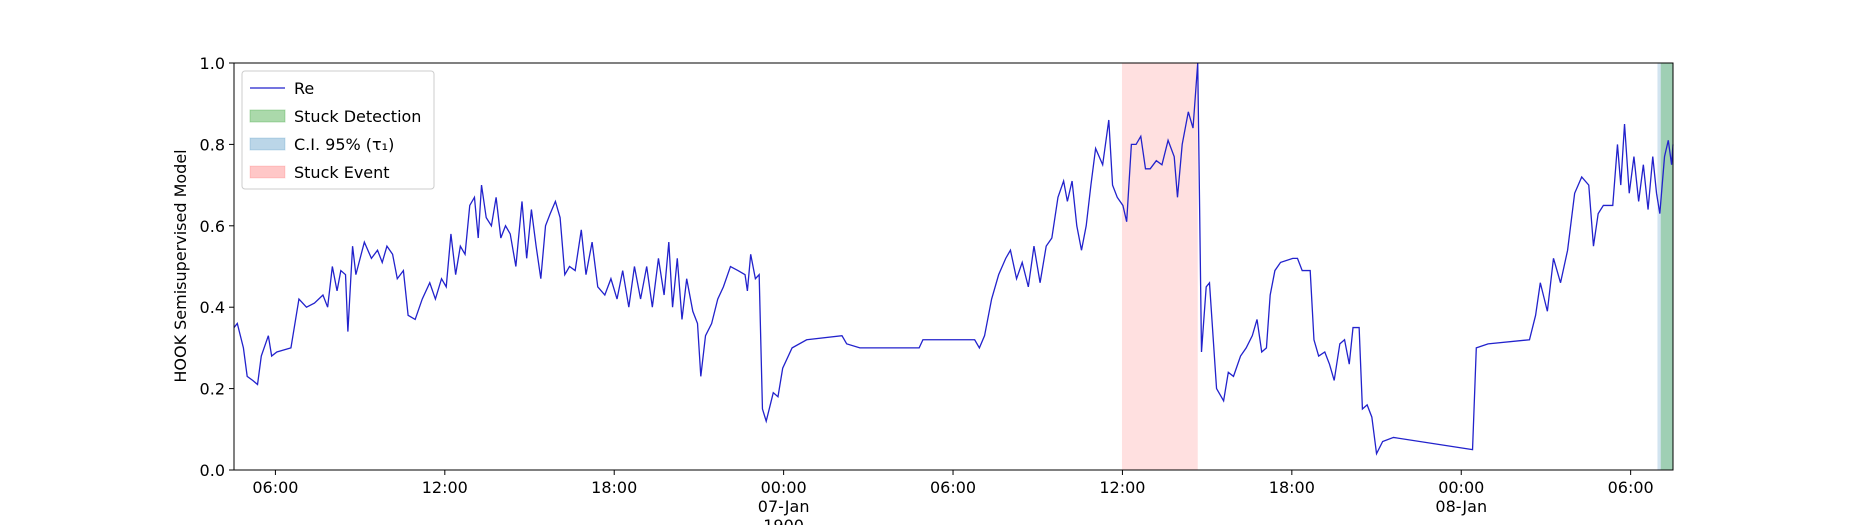  What do you see at coordinates (344, 144) in the screenshot?
I see `legend-label: C.I. 95% (τ₁)` at bounding box center [344, 144].